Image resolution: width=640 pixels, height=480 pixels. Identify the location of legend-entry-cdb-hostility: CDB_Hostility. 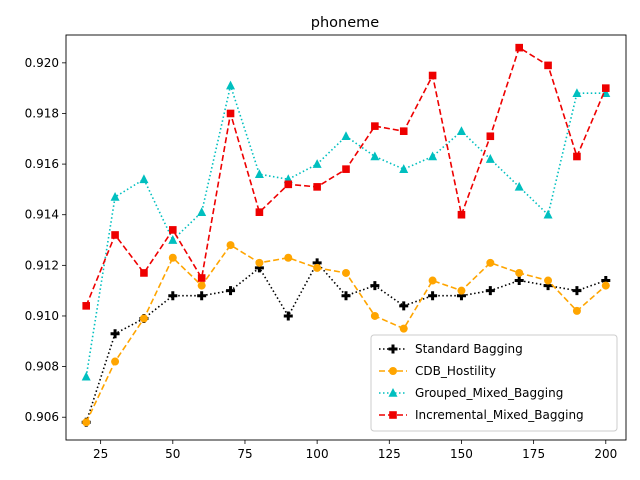
(437, 371).